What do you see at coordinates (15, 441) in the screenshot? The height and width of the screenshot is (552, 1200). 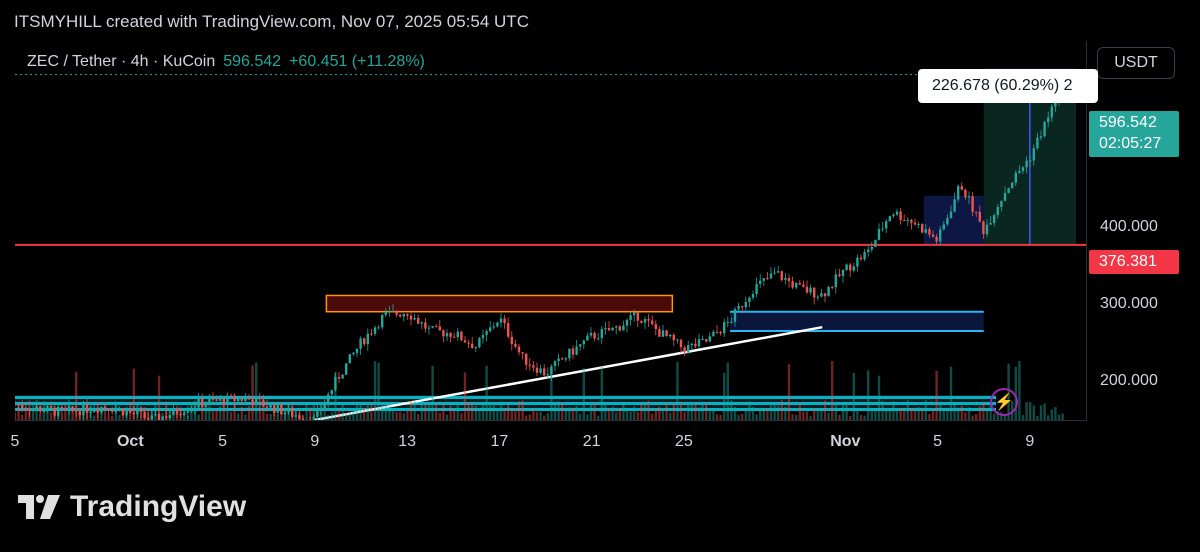 I see `time-tick-label: 5` at bounding box center [15, 441].